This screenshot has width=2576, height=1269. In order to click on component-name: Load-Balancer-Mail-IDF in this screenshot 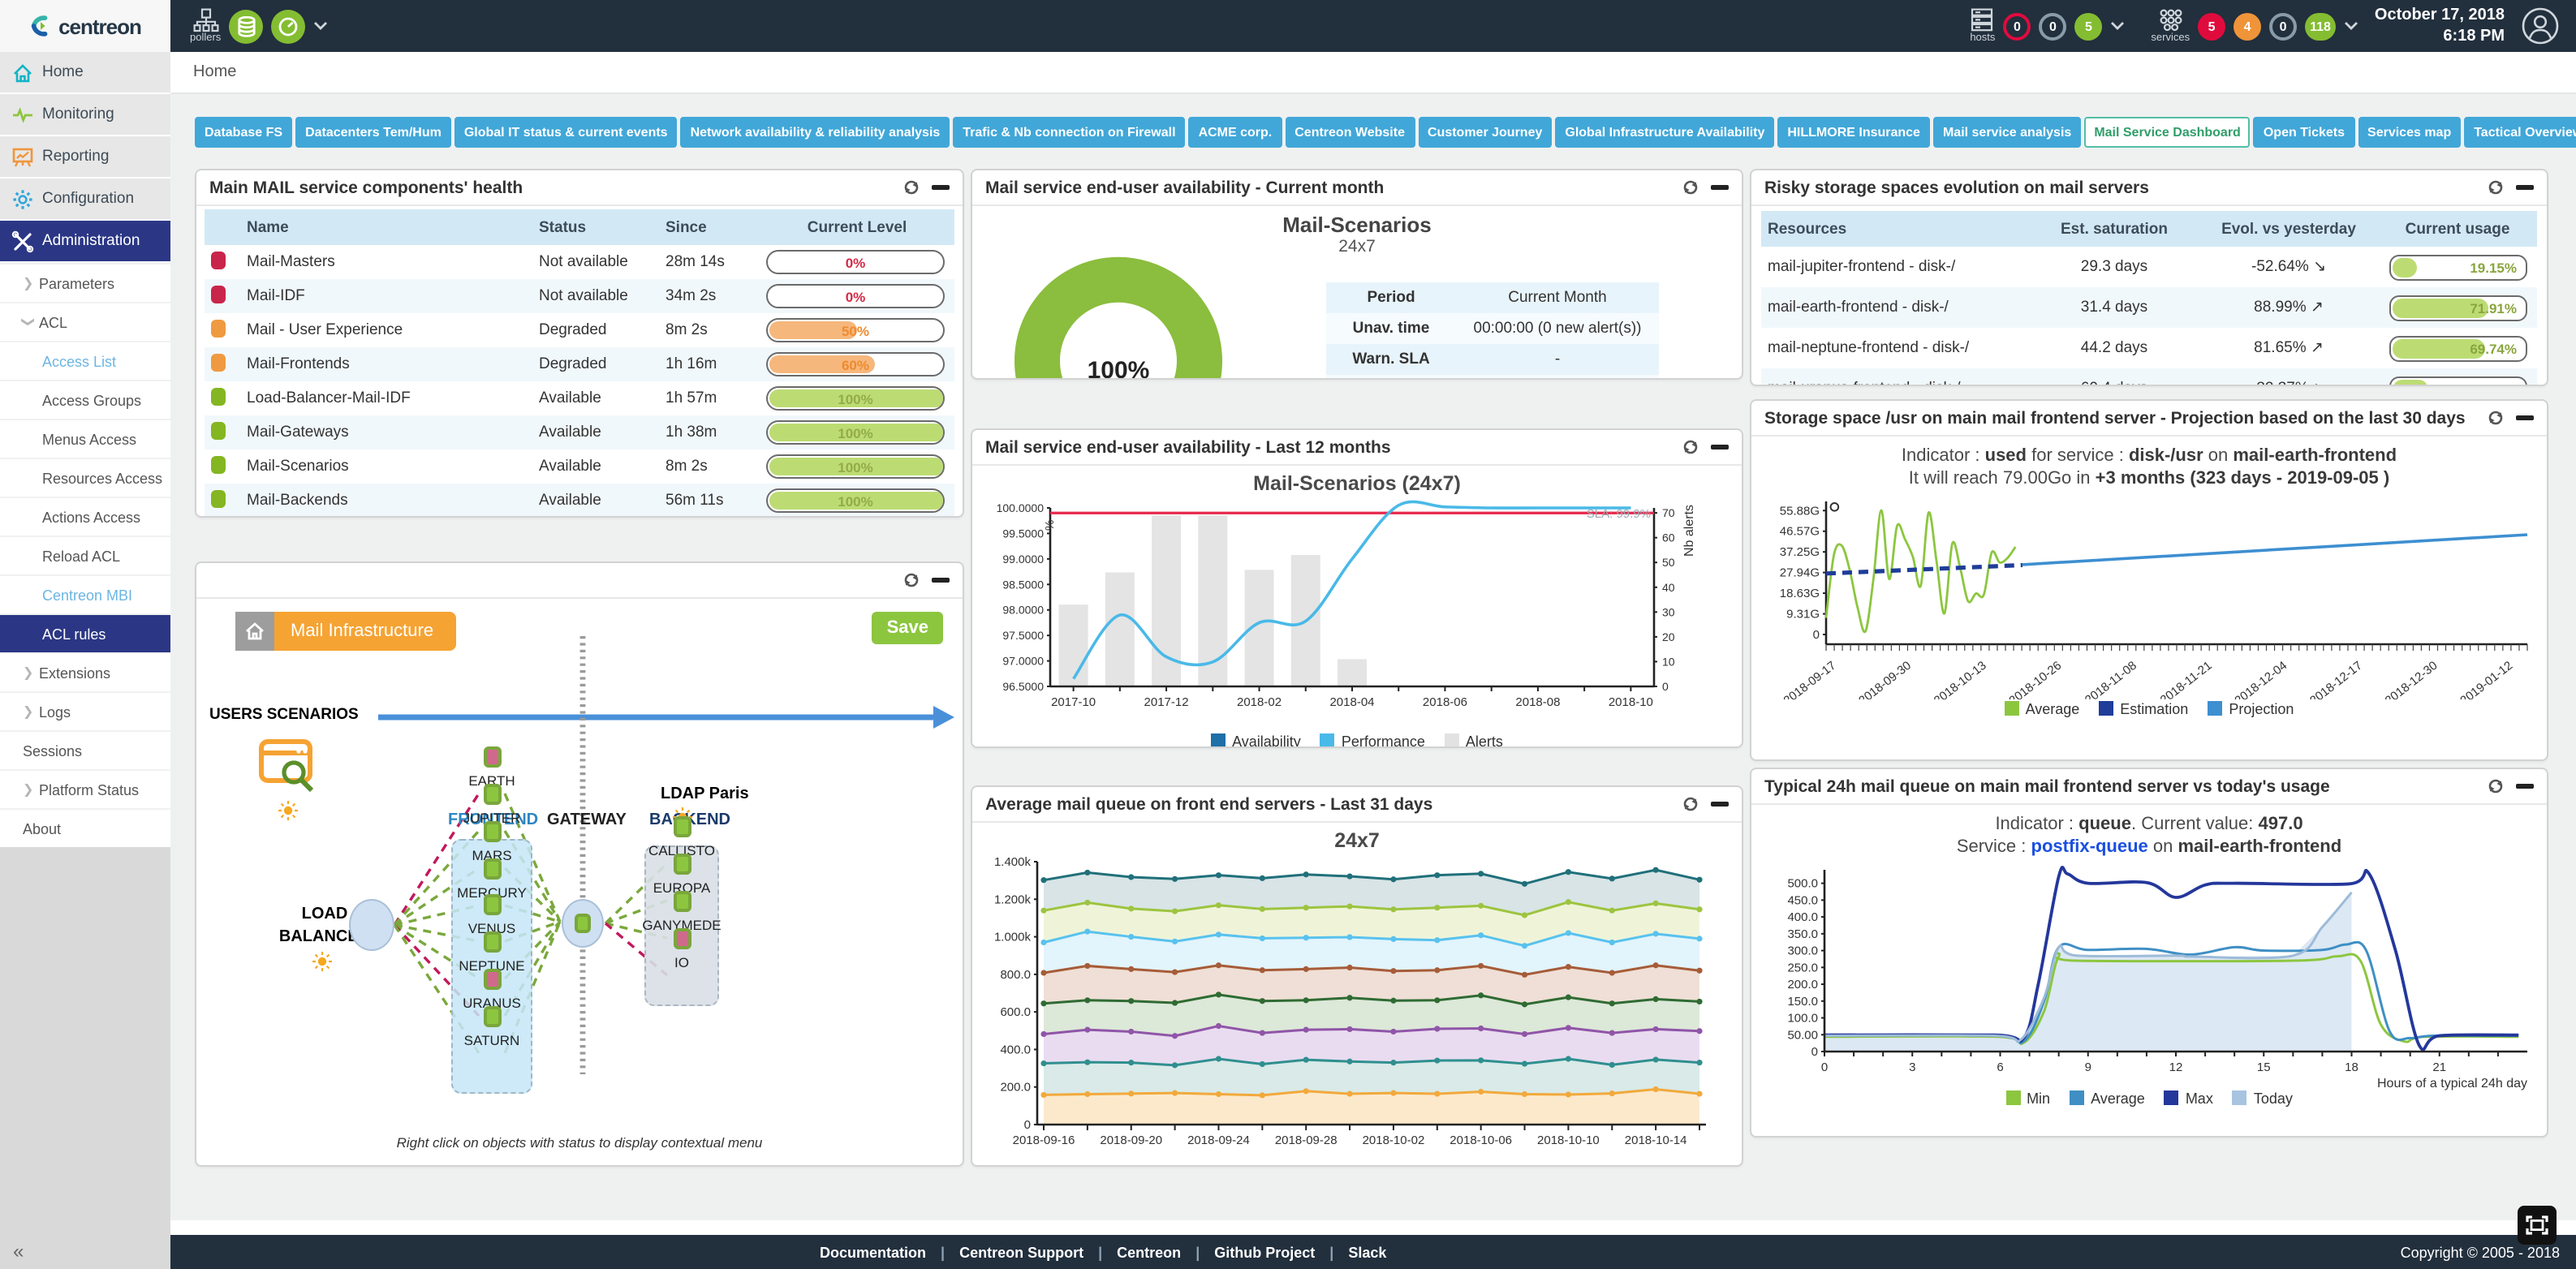, I will do `click(329, 398)`.